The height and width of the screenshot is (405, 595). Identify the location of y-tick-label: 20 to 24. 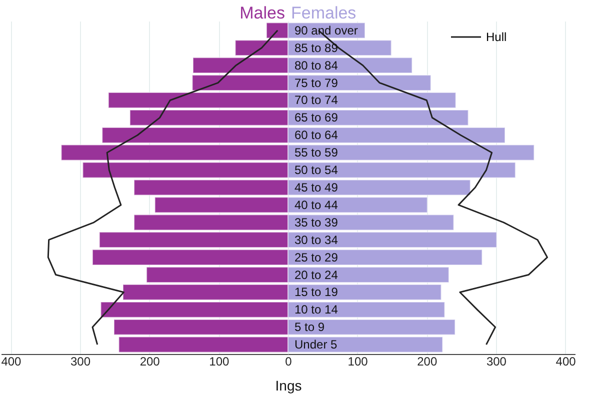
(316, 275).